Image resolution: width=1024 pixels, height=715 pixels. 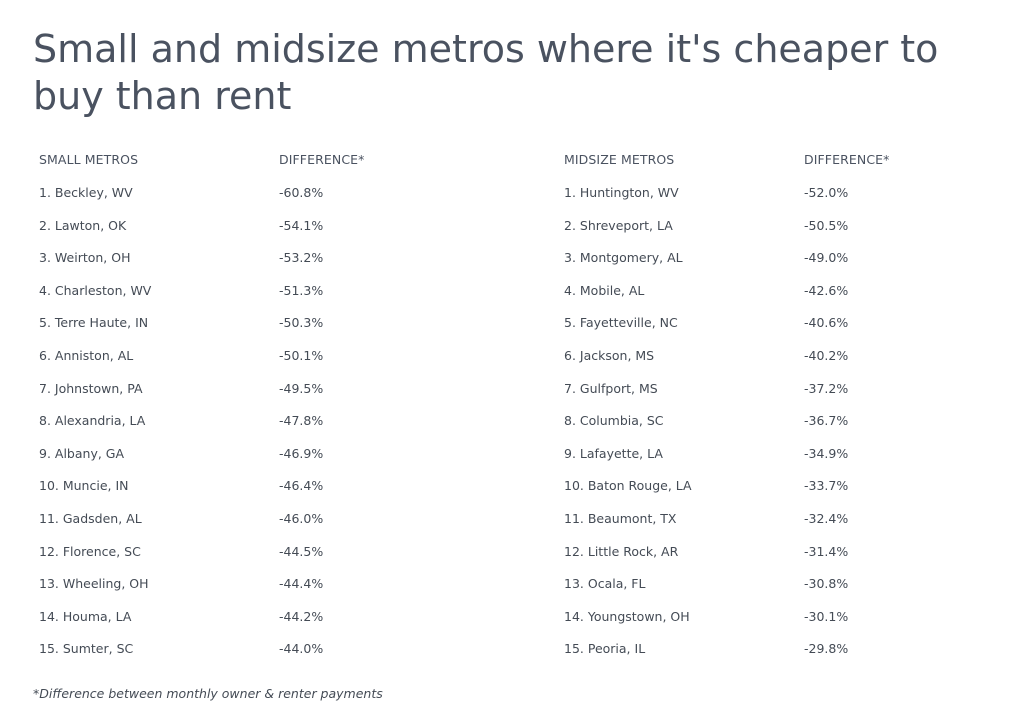 I want to click on metro-name-cell: 3. Weirton, OH, so click(x=85, y=258).